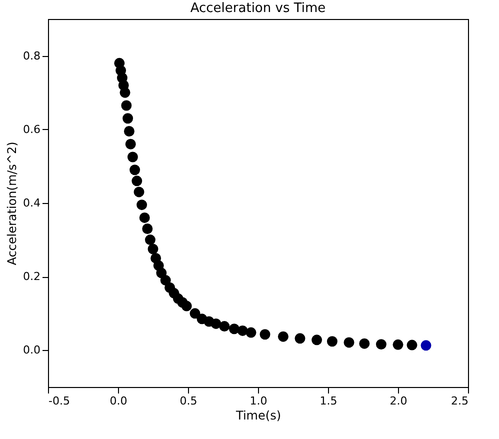  I want to click on x-tick-label: -0.5, so click(59, 401).